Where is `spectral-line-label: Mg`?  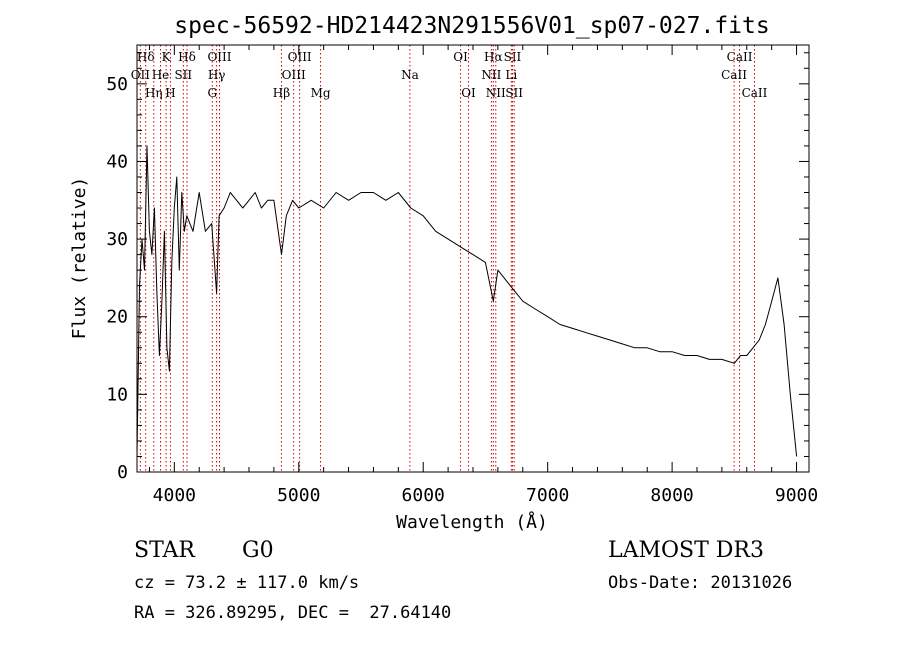 spectral-line-label: Mg is located at coordinates (321, 93).